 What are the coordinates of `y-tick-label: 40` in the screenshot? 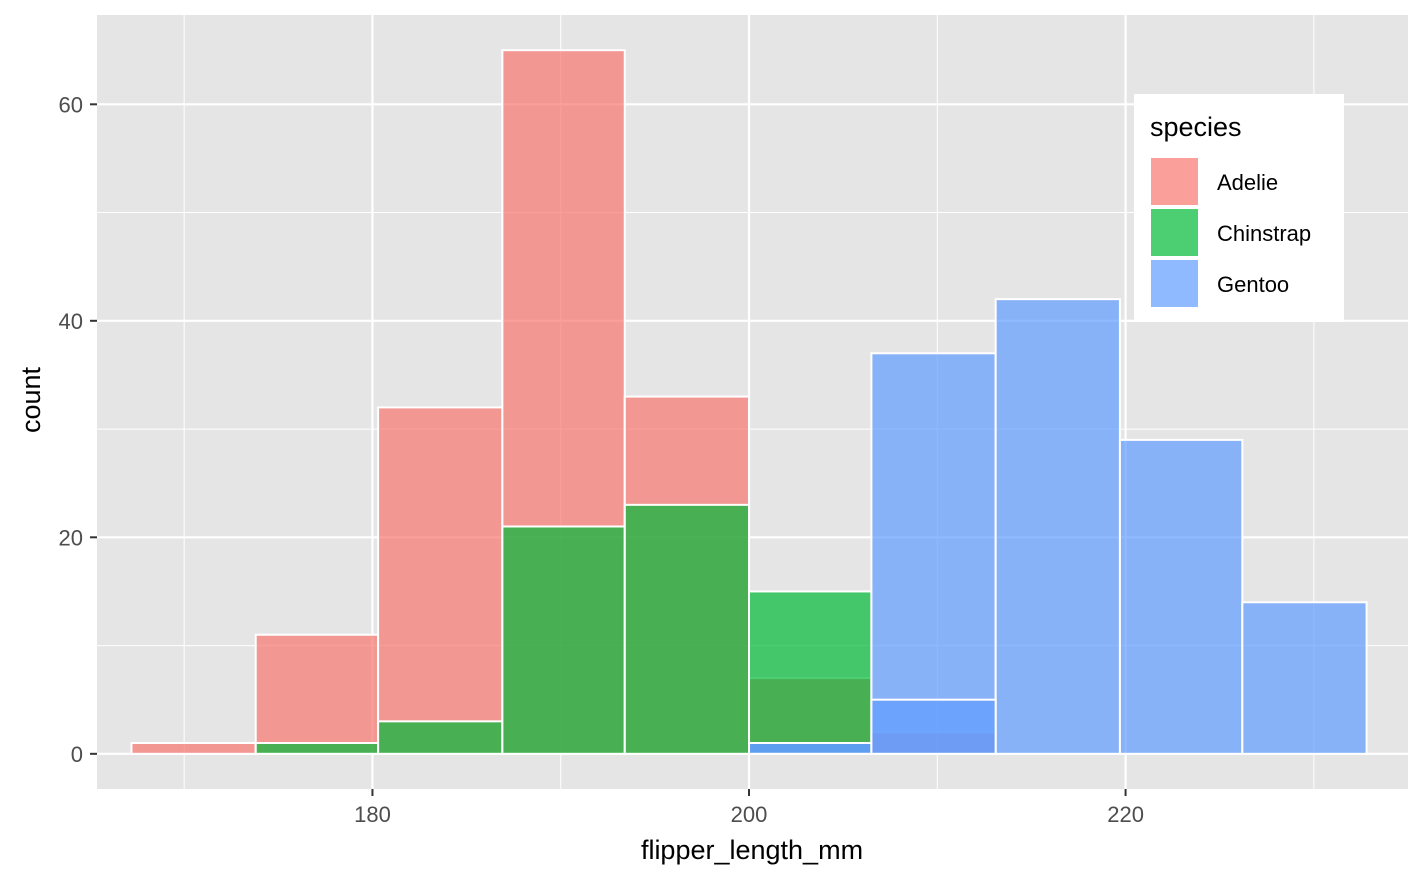 It's located at (71, 321).